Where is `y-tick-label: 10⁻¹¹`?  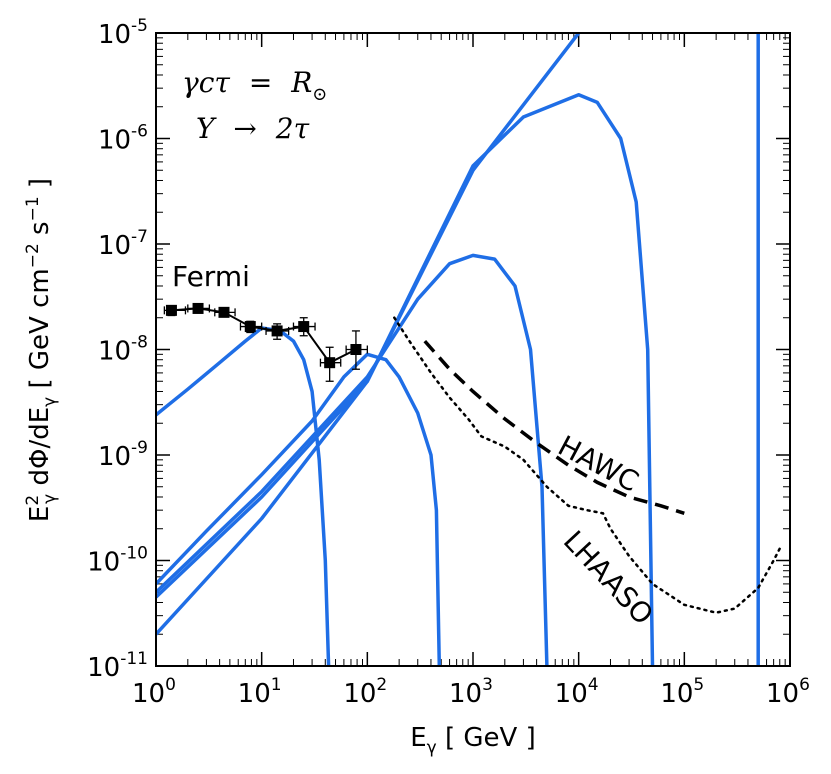
y-tick-label: 10⁻¹¹ is located at coordinates (117, 666).